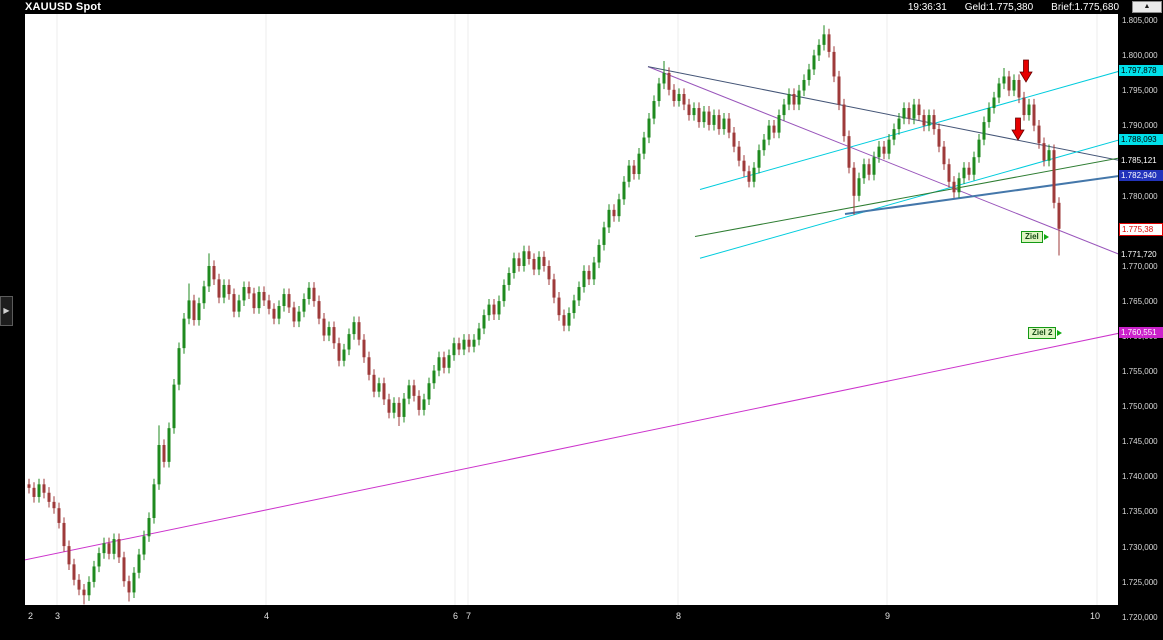 The image size is (1163, 640). What do you see at coordinates (1140, 336) in the screenshot?
I see `price-axis-label: 1.760,000` at bounding box center [1140, 336].